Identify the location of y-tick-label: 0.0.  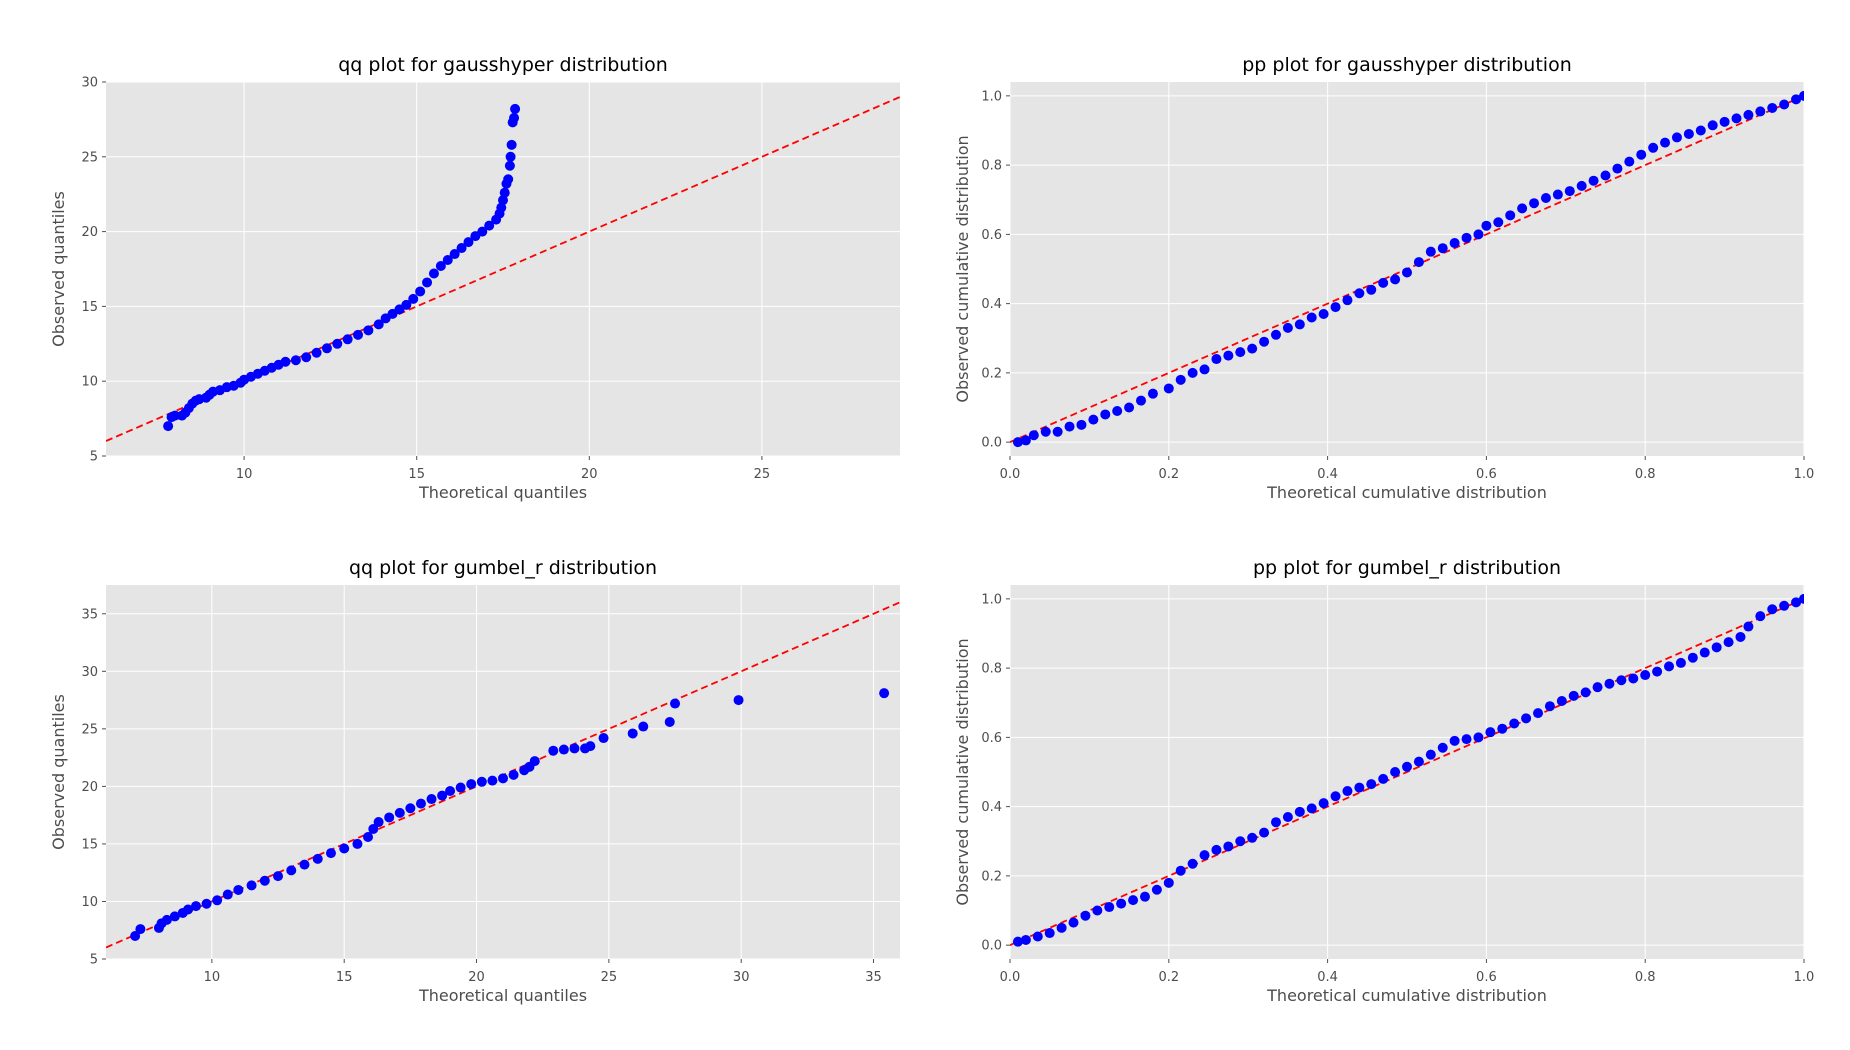
(991, 946).